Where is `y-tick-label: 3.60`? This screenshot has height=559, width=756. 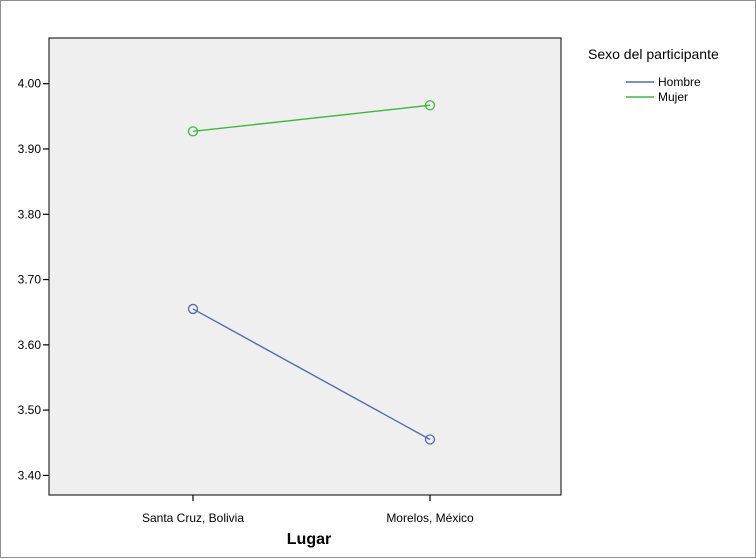
y-tick-label: 3.60 is located at coordinates (30, 345).